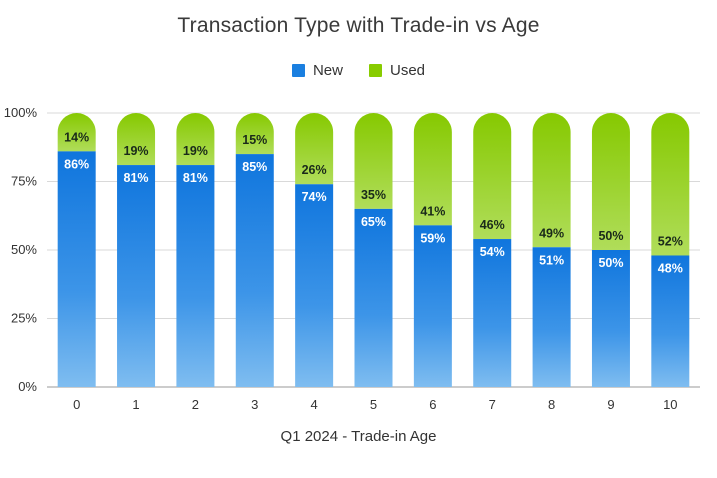  I want to click on x-tick-label: 0, so click(76, 404).